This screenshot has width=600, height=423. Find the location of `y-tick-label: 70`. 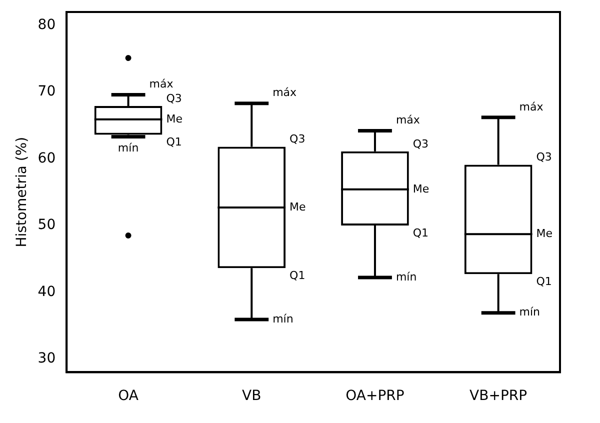

y-tick-label: 70 is located at coordinates (47, 92).